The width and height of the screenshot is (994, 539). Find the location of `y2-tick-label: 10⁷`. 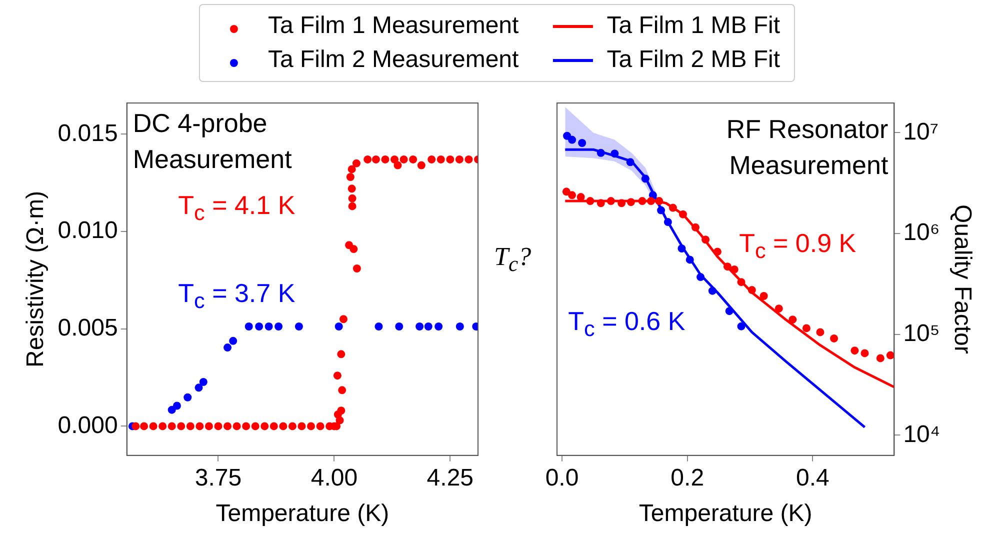

y2-tick-label: 10⁷ is located at coordinates (921, 132).